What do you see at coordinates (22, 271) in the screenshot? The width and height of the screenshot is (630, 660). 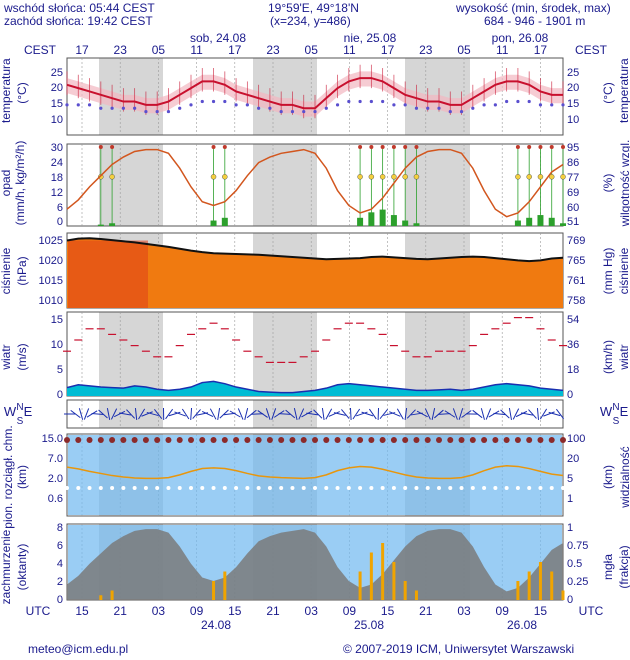 I see `pressure-unit: (hPa)` at bounding box center [22, 271].